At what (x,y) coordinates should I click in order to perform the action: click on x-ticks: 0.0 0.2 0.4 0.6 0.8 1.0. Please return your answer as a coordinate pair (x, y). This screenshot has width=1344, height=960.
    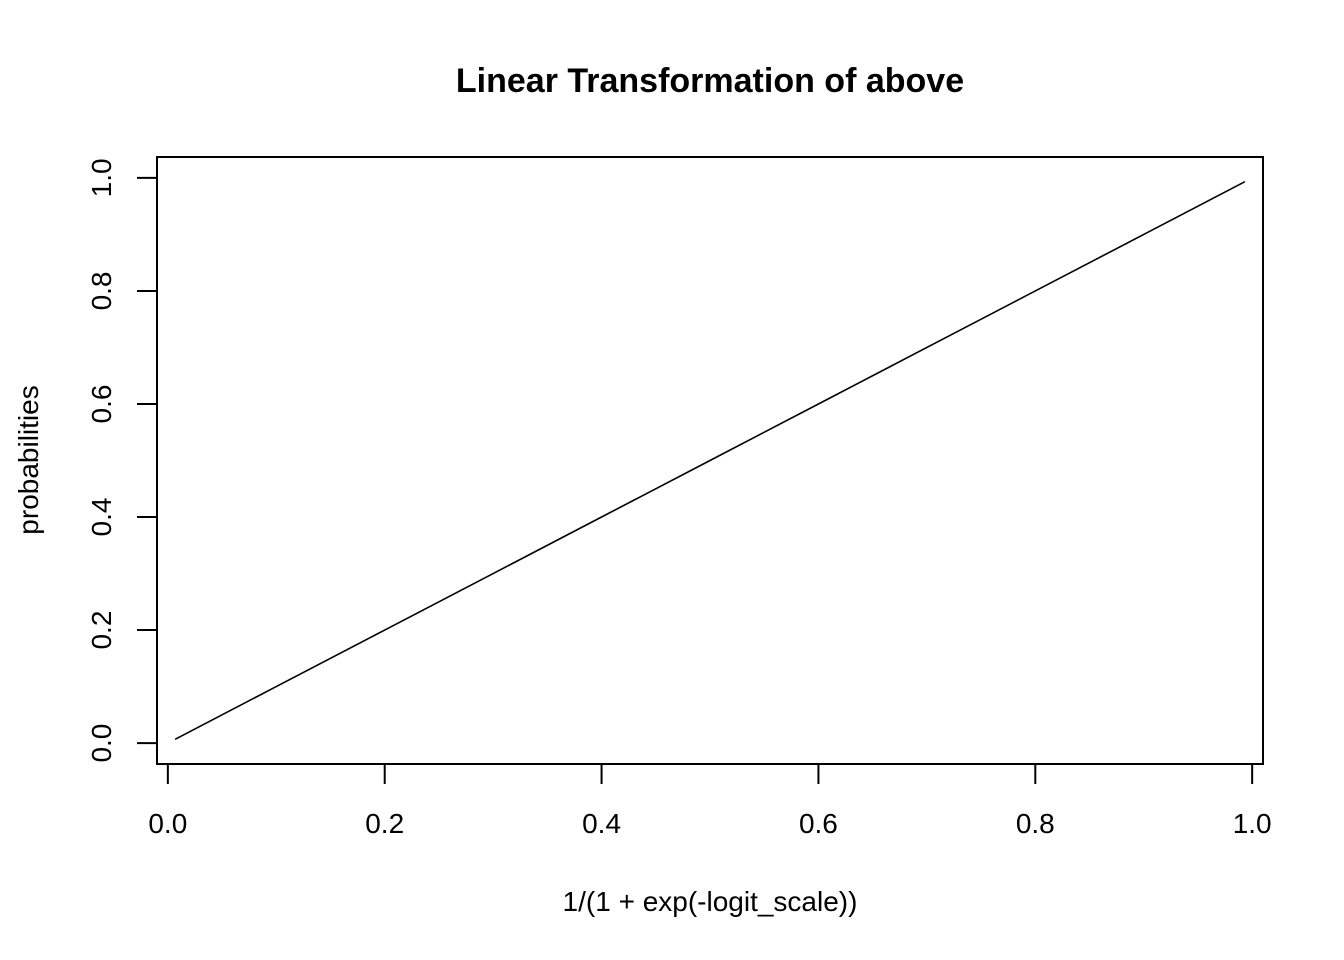
    Looking at the image, I should click on (710, 801).